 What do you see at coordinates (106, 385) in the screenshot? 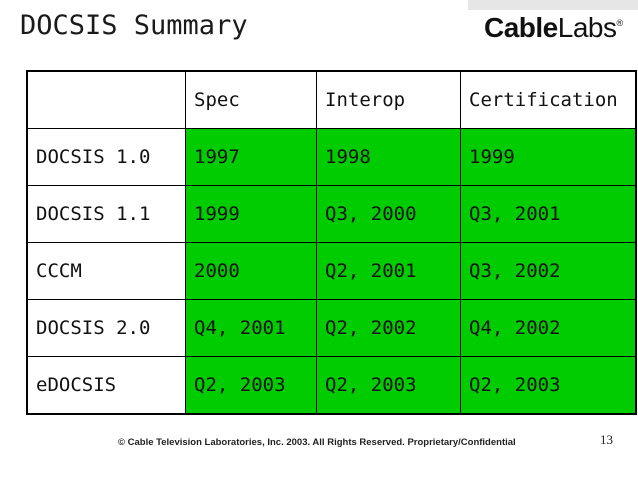
I see `row-header: eDOCSIS` at bounding box center [106, 385].